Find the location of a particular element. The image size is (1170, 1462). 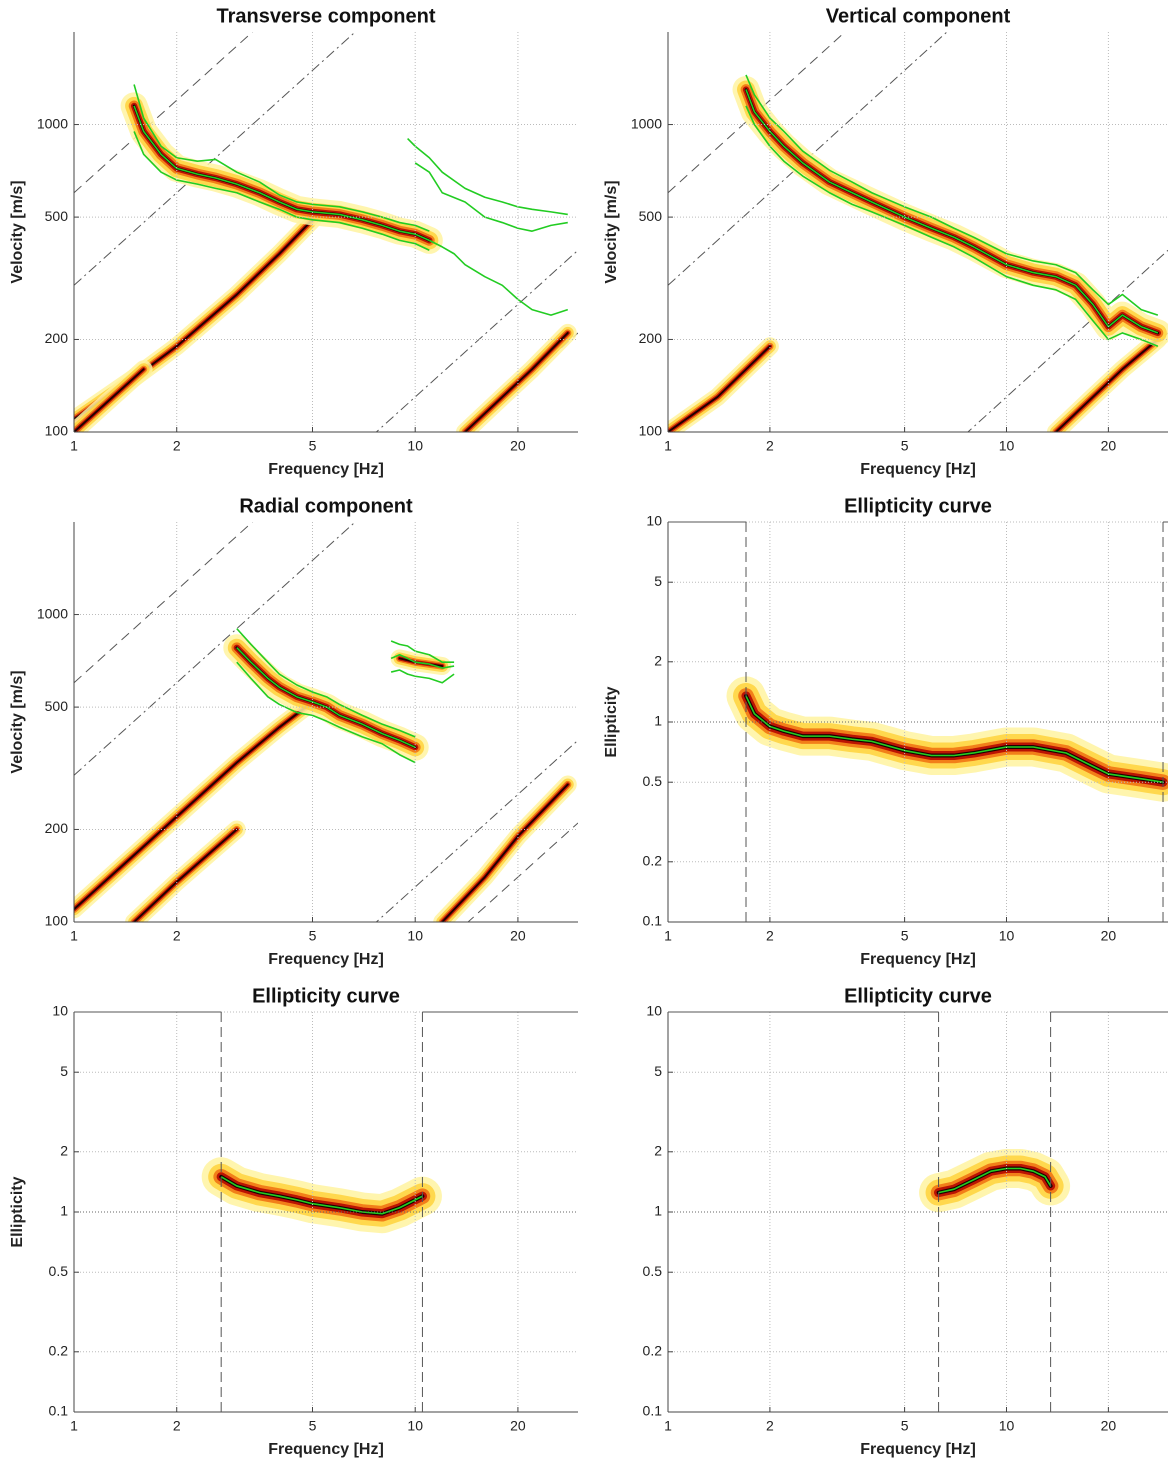

y-axis-label: Ellipticity is located at coordinates (17, 1211).